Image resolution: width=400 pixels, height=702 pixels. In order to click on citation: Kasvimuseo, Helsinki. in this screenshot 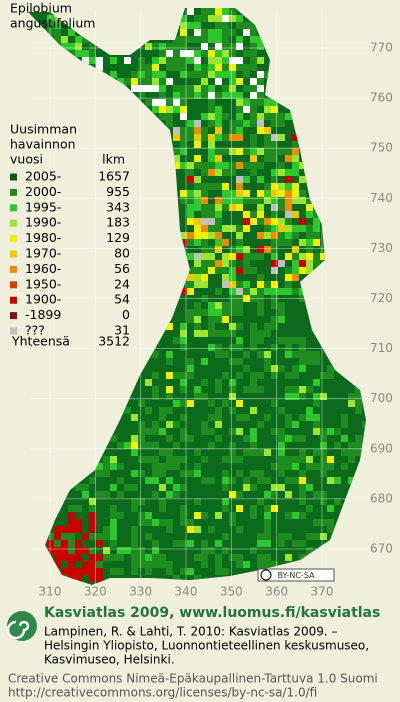, I will do `click(109, 660)`.